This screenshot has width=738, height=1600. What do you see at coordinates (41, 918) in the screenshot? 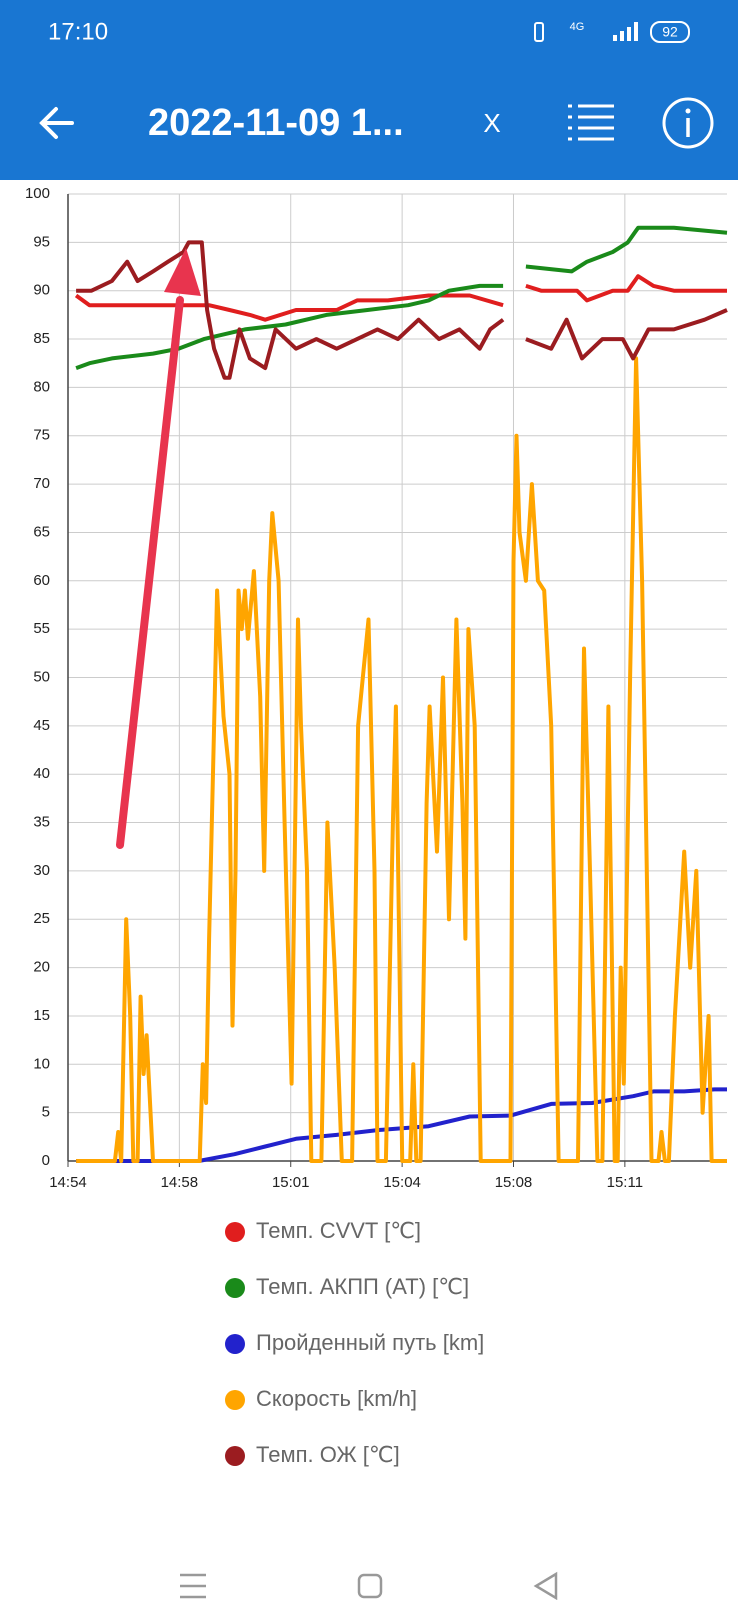
I see `y-tick-label: 25` at bounding box center [41, 918].